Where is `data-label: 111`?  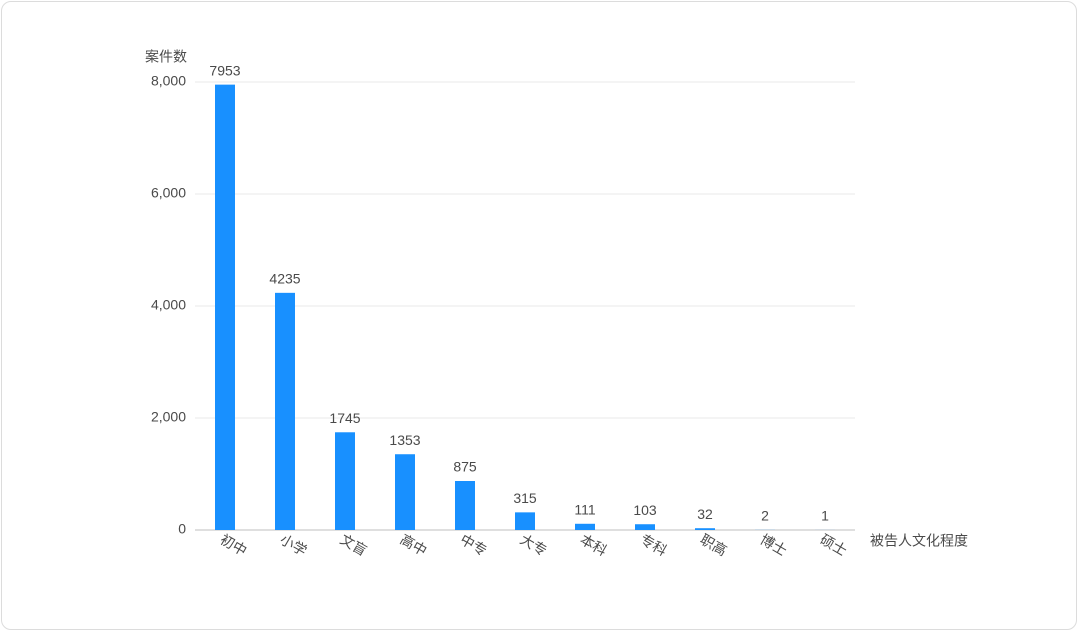
data-label: 111 is located at coordinates (584, 509).